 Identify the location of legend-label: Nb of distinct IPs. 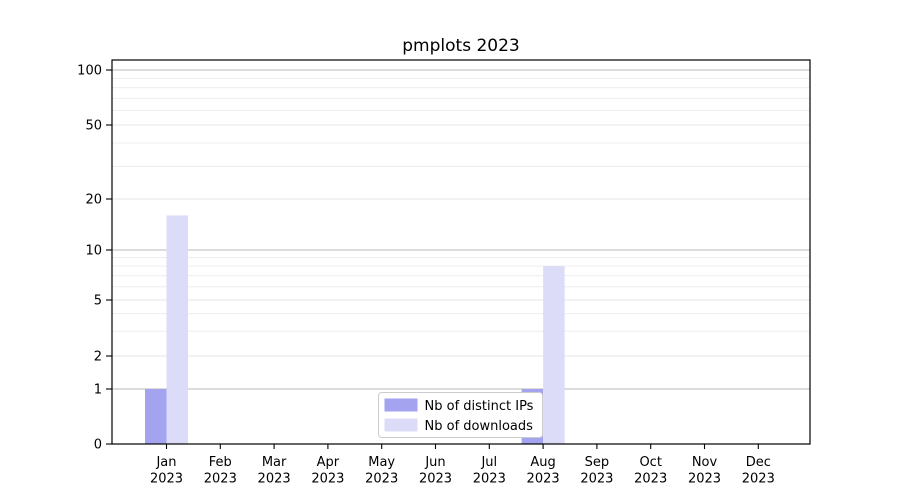
(479, 406).